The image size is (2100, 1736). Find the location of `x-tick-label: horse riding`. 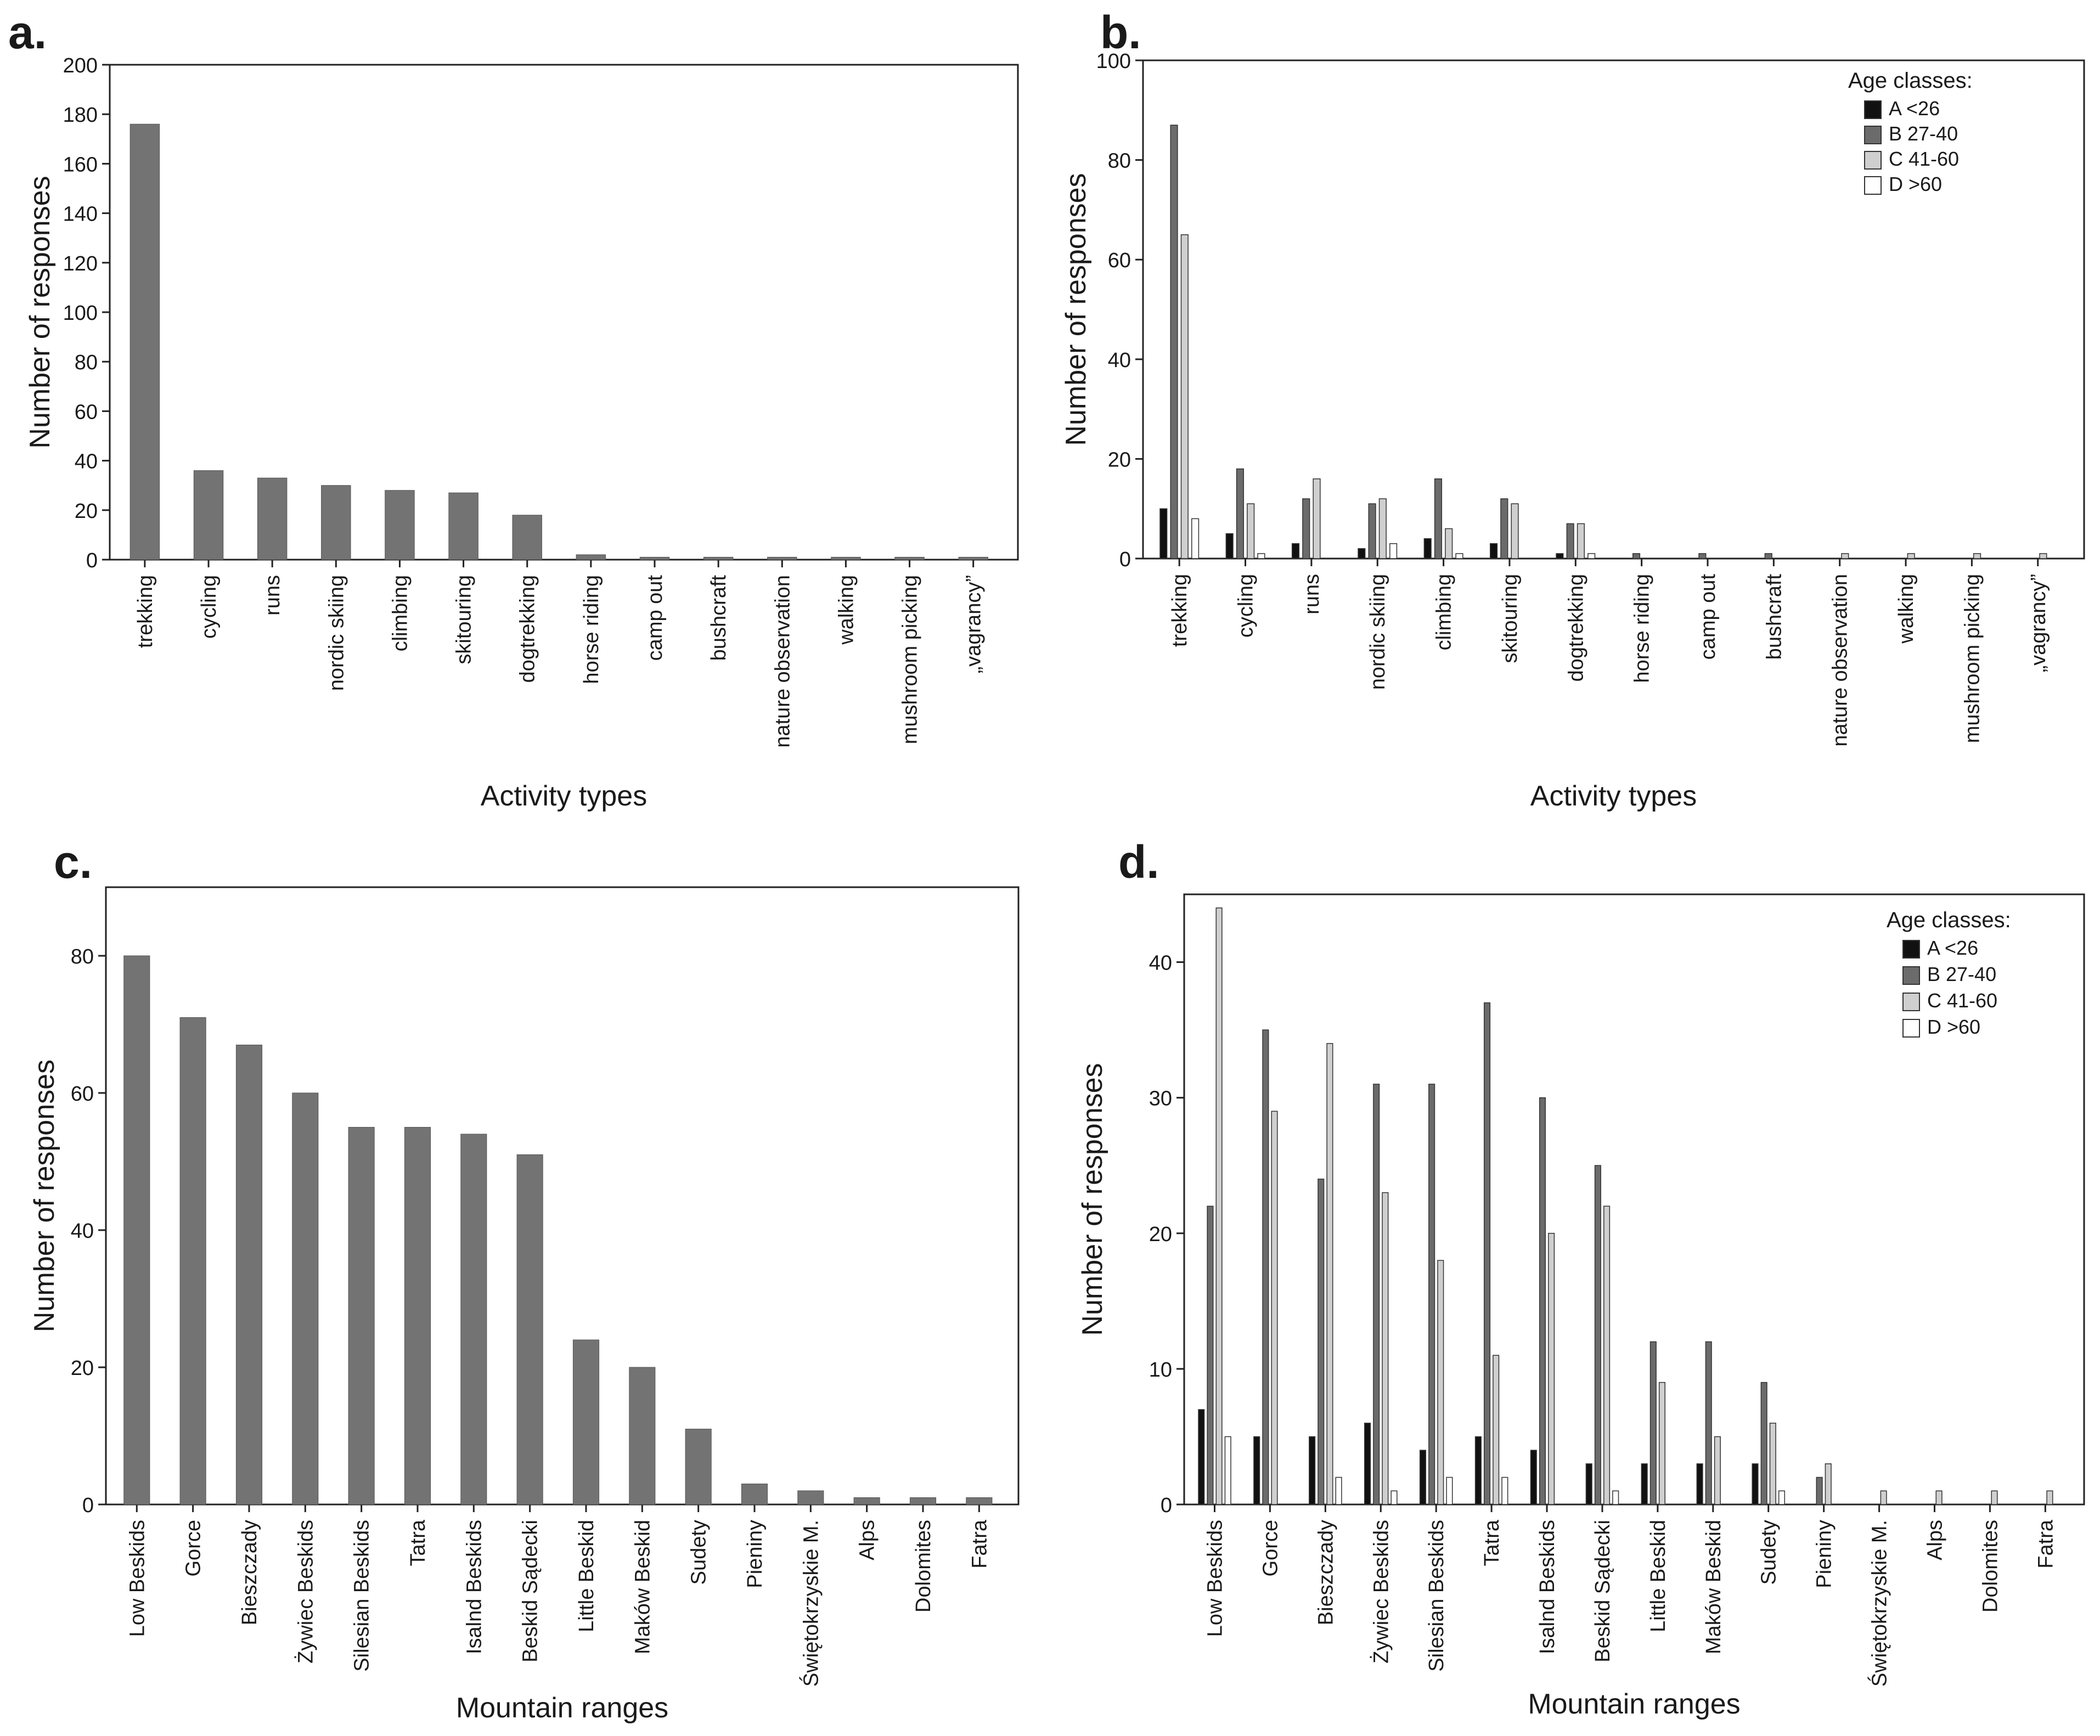

x-tick-label: horse riding is located at coordinates (1643, 628).